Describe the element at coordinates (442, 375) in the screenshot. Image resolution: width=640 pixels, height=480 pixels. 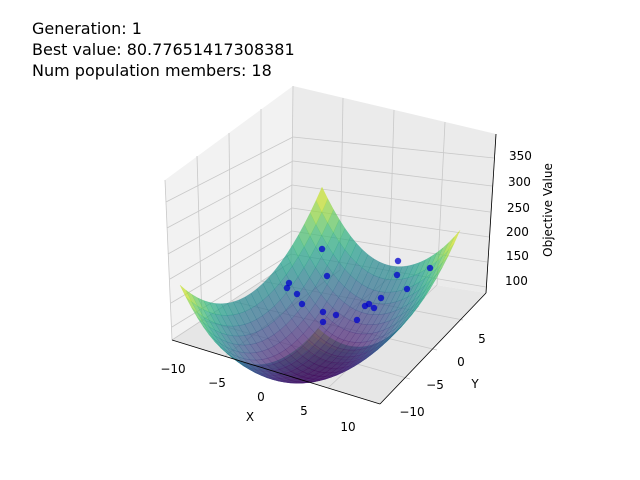
I see `y-axis-ticks: −10 −5 0 5 Y` at that location.